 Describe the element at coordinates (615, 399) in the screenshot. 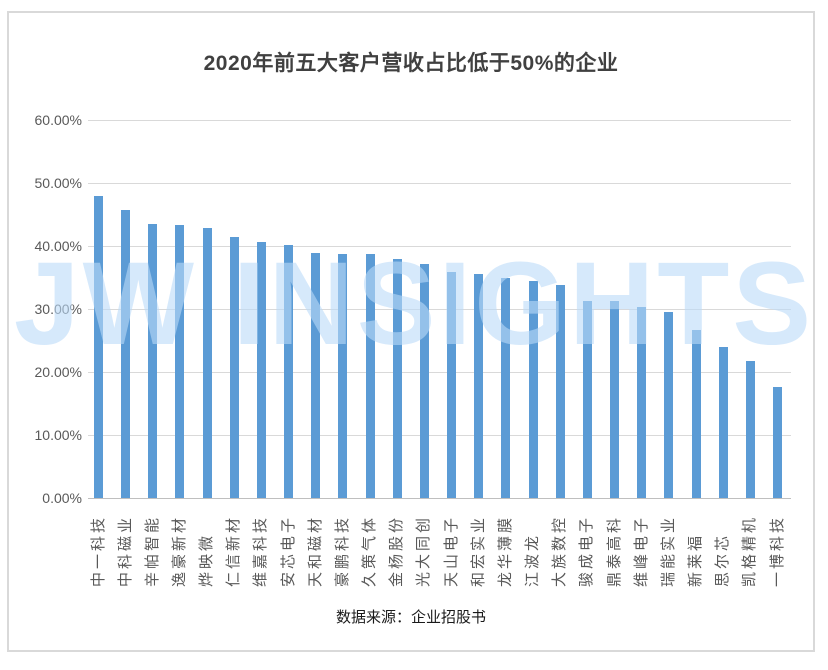

I see `bar-鼎泰高科` at that location.